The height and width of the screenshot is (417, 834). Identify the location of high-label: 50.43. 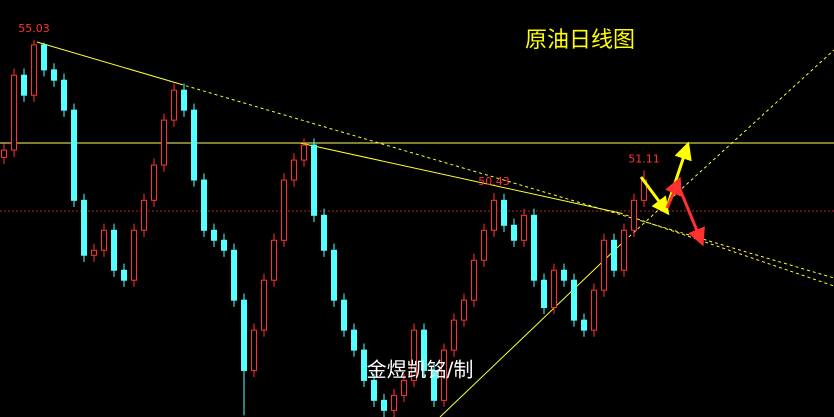
(494, 181).